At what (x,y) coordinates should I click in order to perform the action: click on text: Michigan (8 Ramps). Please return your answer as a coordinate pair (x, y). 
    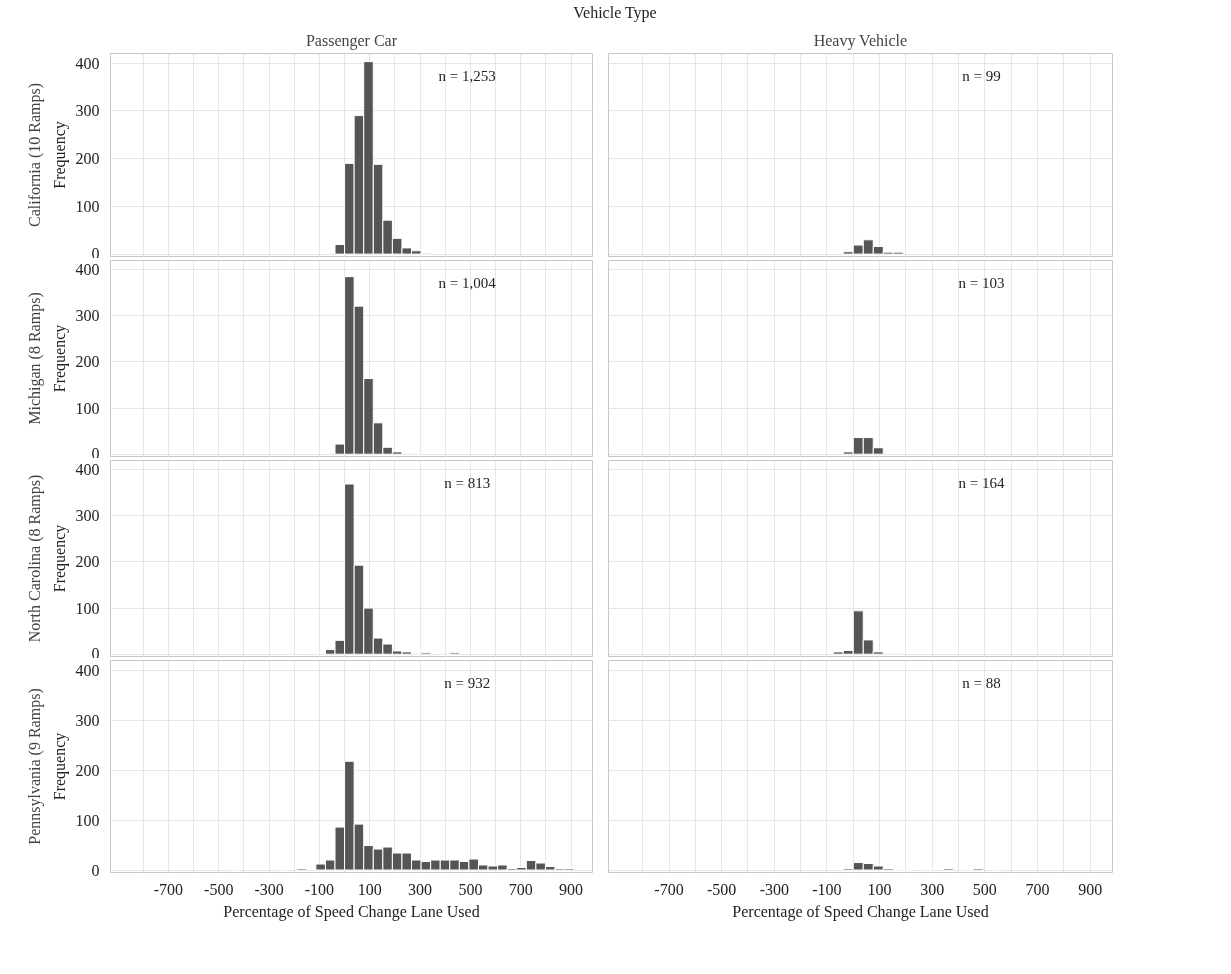
    Looking at the image, I should click on (34, 358).